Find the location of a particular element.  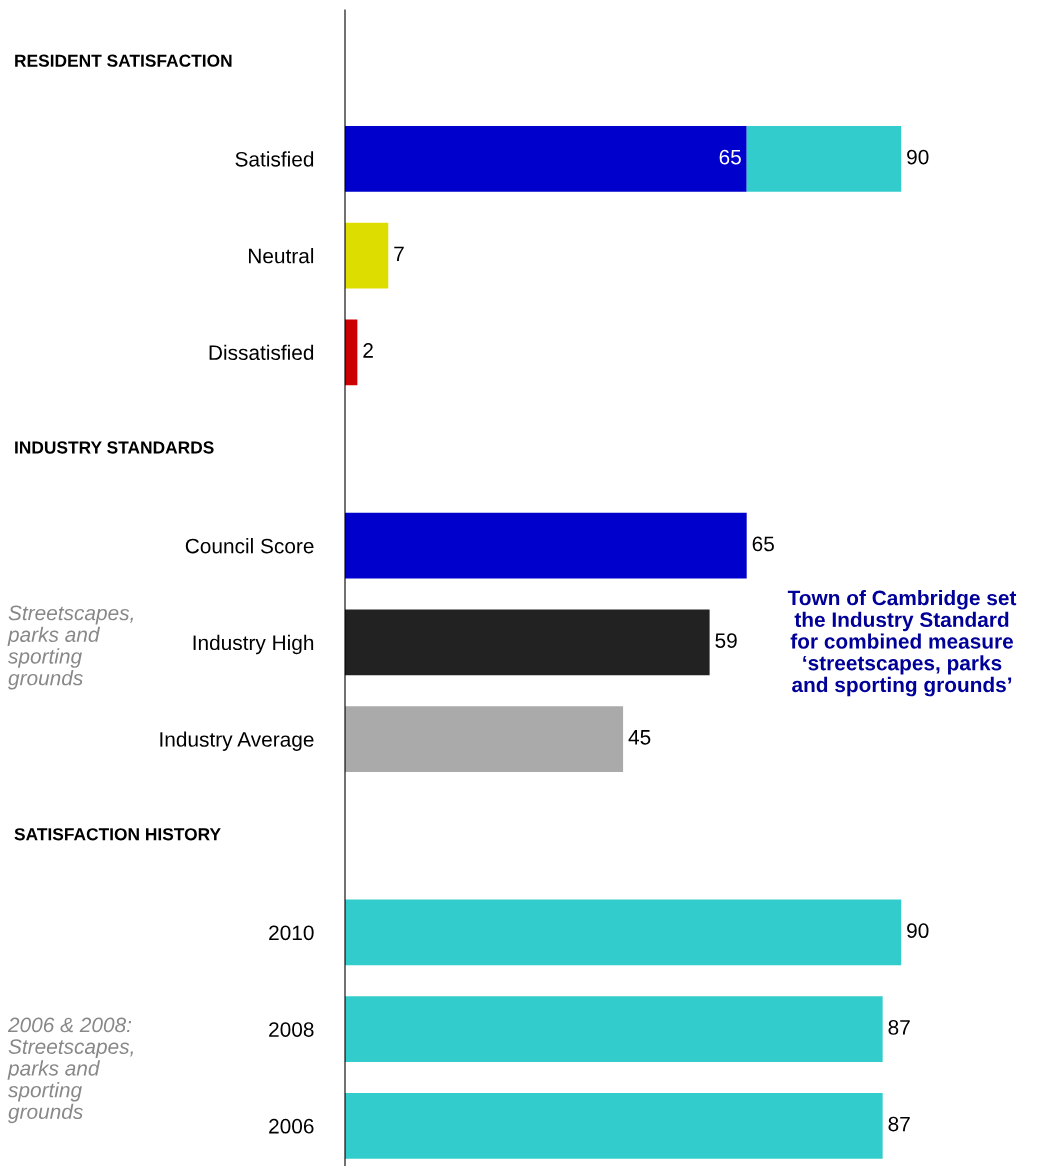

y-tick-label: 2010 is located at coordinates (291, 933).